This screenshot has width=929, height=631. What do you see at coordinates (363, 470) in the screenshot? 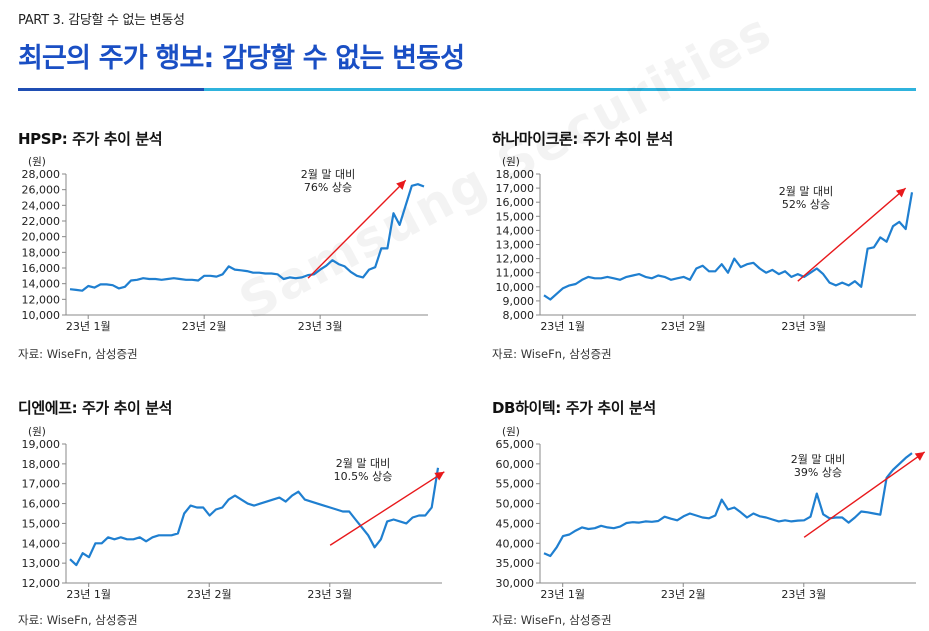
I see `annotation-text: 2월 말 대비 10.5% 상승` at bounding box center [363, 470].